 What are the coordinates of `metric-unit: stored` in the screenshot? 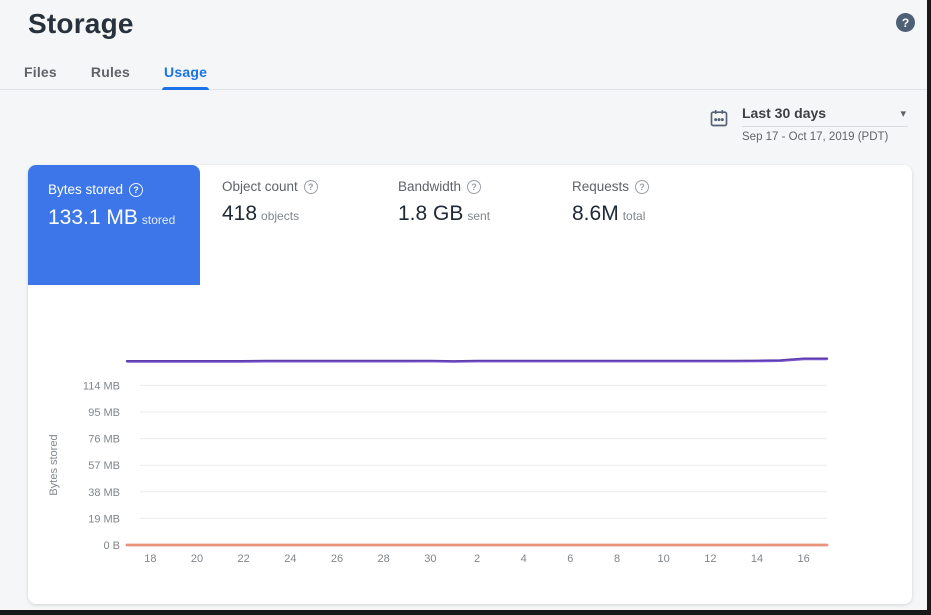 It's located at (158, 220).